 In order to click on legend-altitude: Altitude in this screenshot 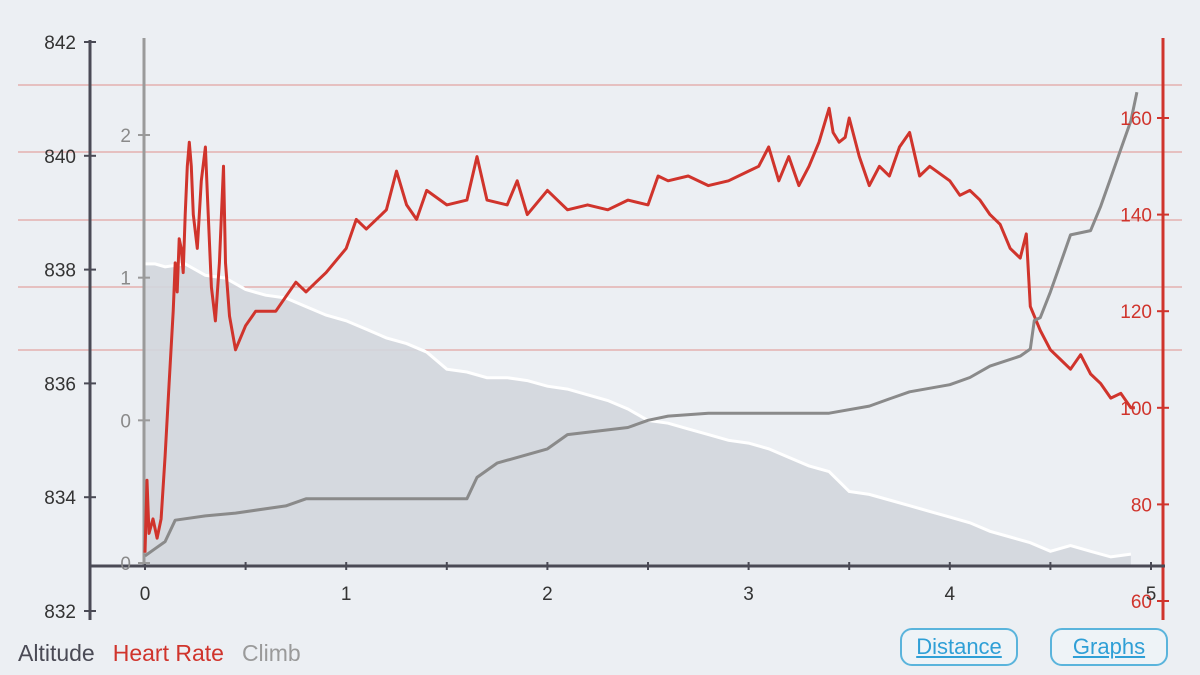, I will do `click(56, 653)`.